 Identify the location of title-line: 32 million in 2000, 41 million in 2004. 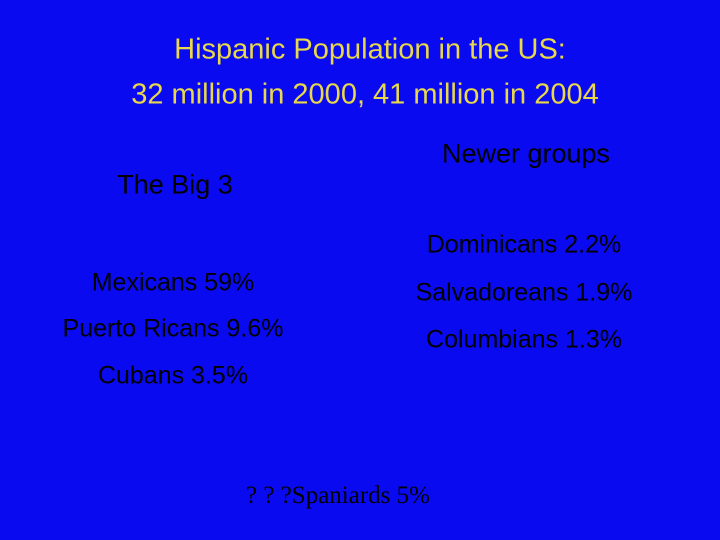
(365, 94).